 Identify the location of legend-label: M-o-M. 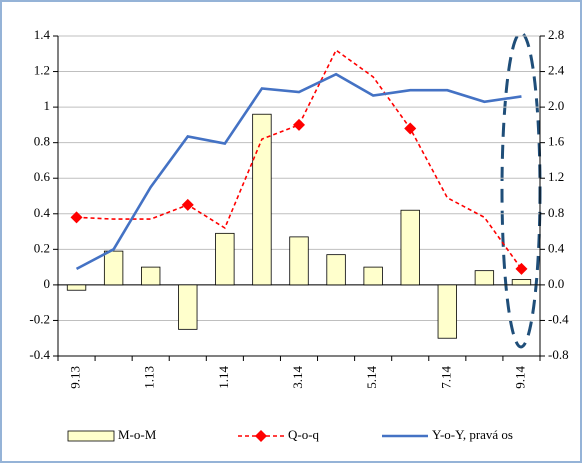
(137, 434).